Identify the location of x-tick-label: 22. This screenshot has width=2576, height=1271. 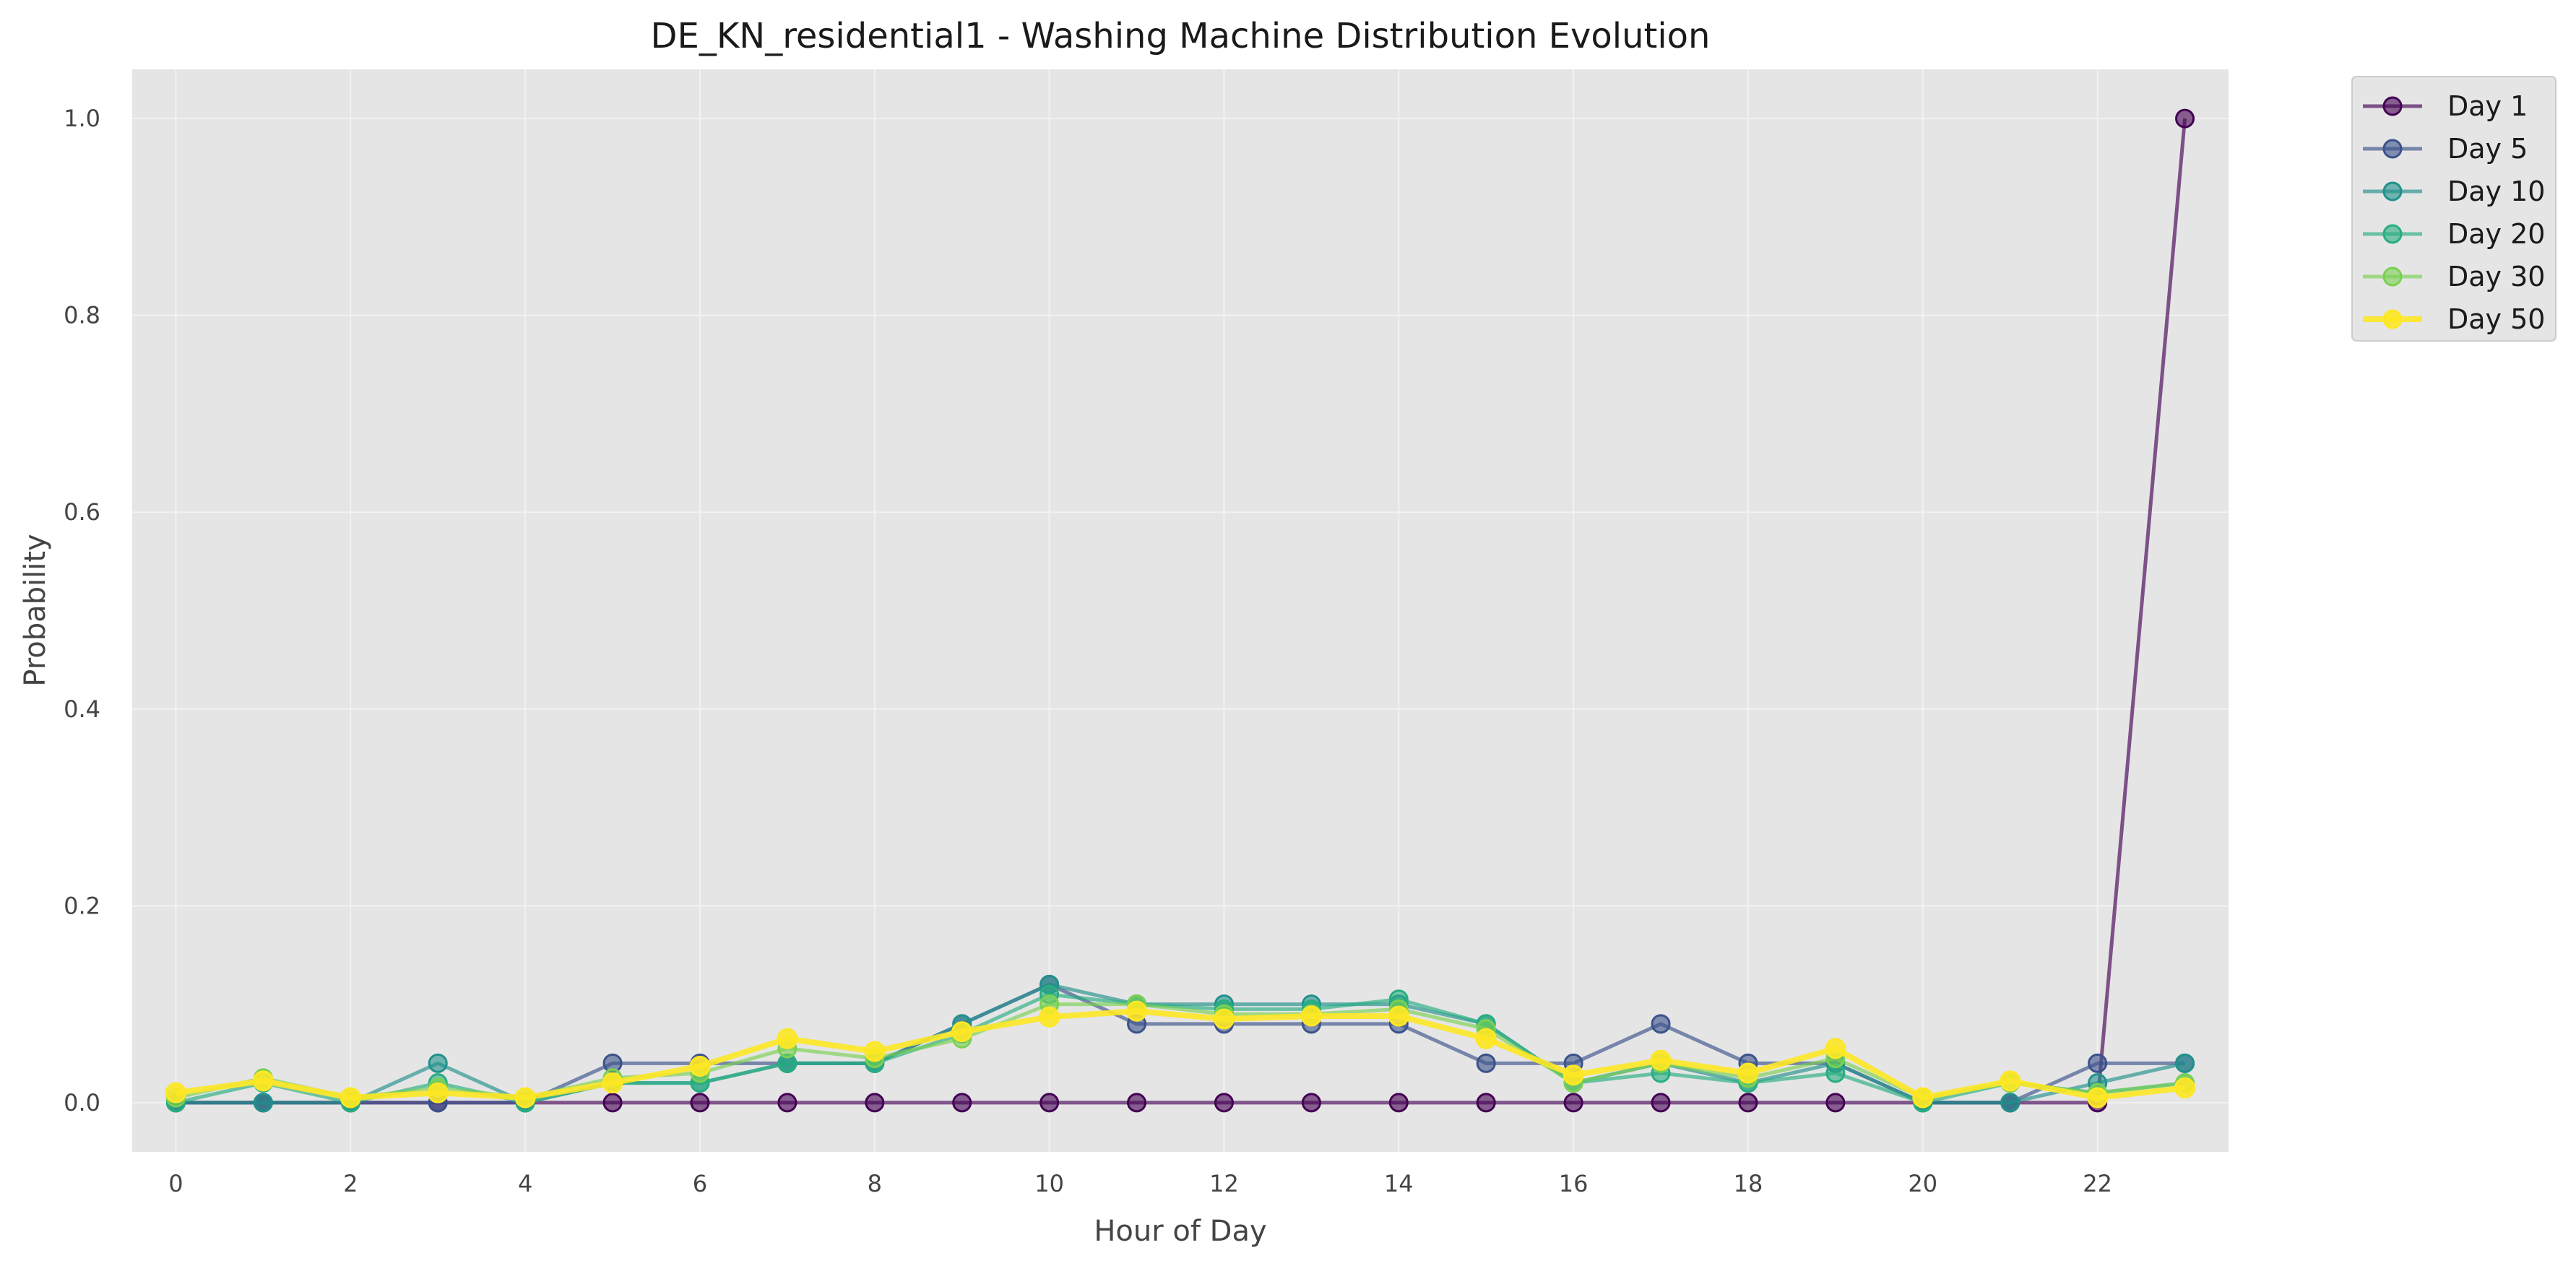
(2097, 1183).